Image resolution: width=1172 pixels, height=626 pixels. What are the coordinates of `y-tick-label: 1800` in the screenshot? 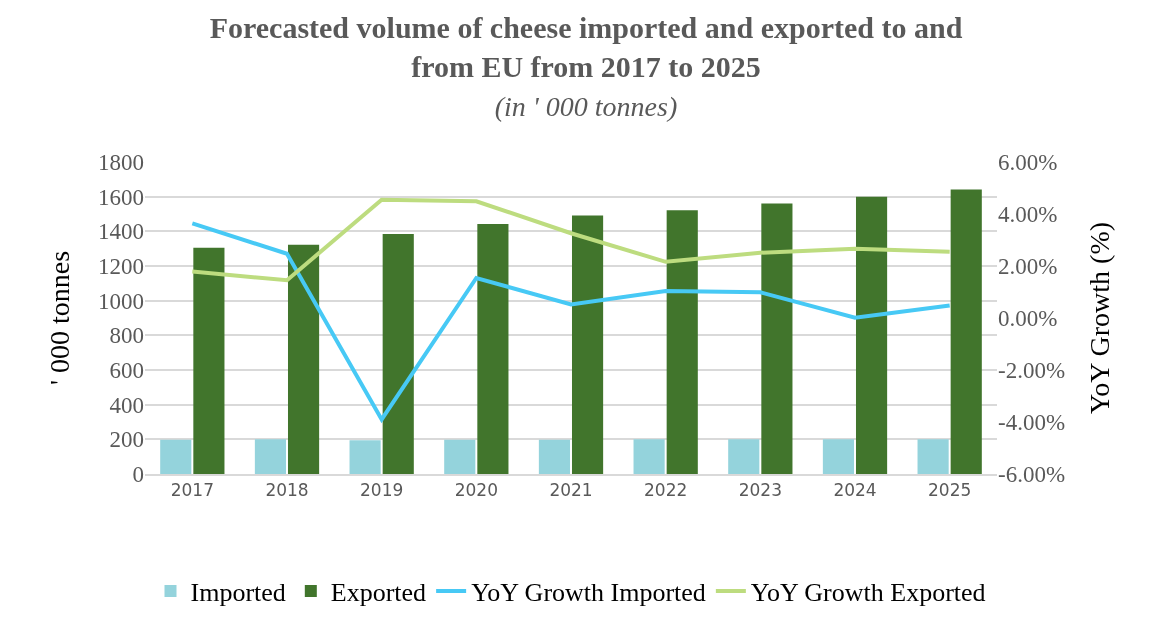 It's located at (121, 163).